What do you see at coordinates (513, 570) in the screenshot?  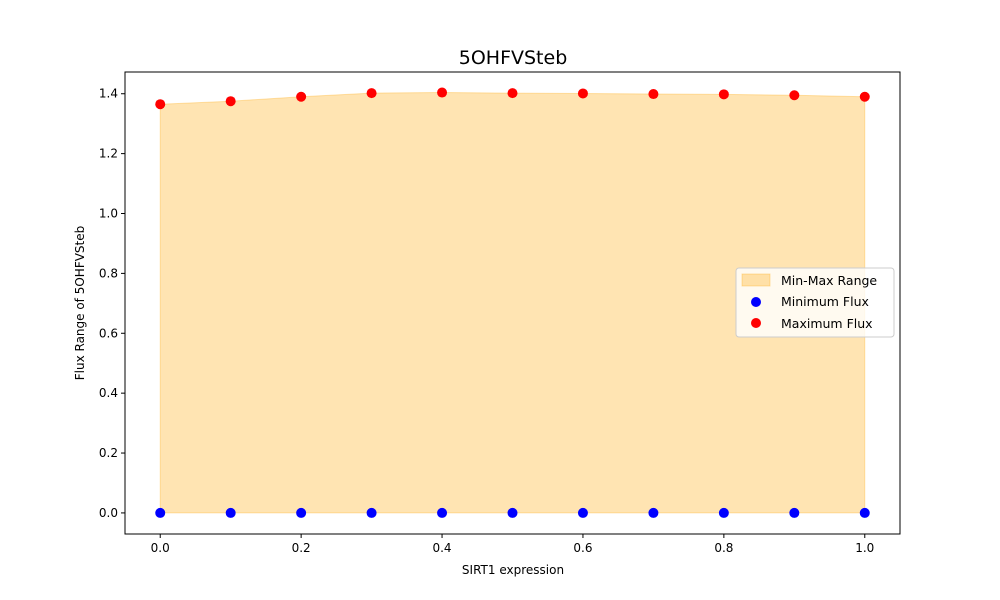 I see `x-axis-label: SIRT1 expression` at bounding box center [513, 570].